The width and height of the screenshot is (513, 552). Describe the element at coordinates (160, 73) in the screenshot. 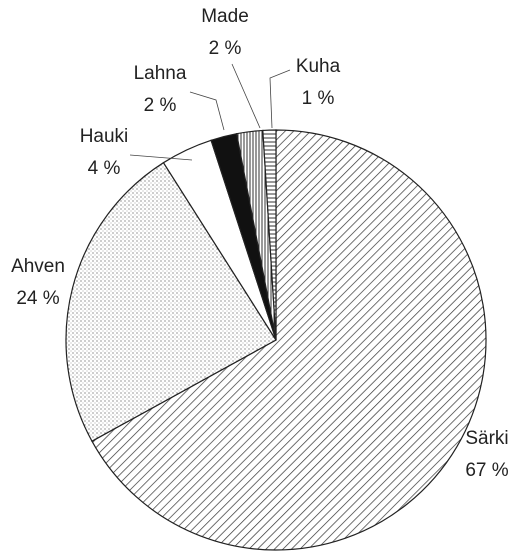

I see `slice-label: Lahna` at that location.